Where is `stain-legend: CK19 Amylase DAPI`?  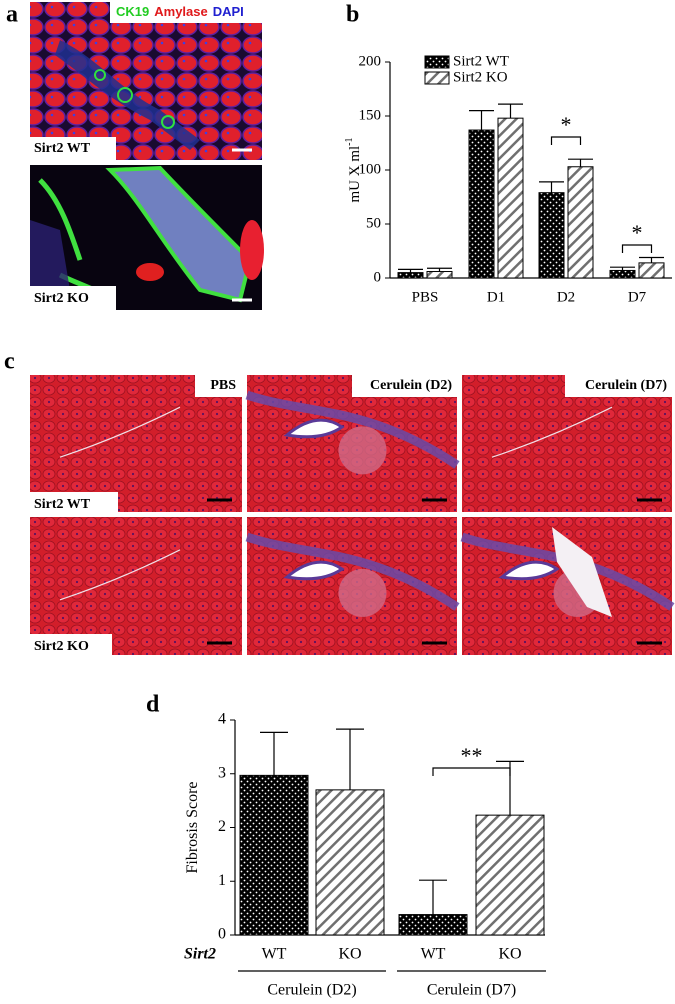
stain-legend: CK19 Amylase DAPI is located at coordinates (180, 11).